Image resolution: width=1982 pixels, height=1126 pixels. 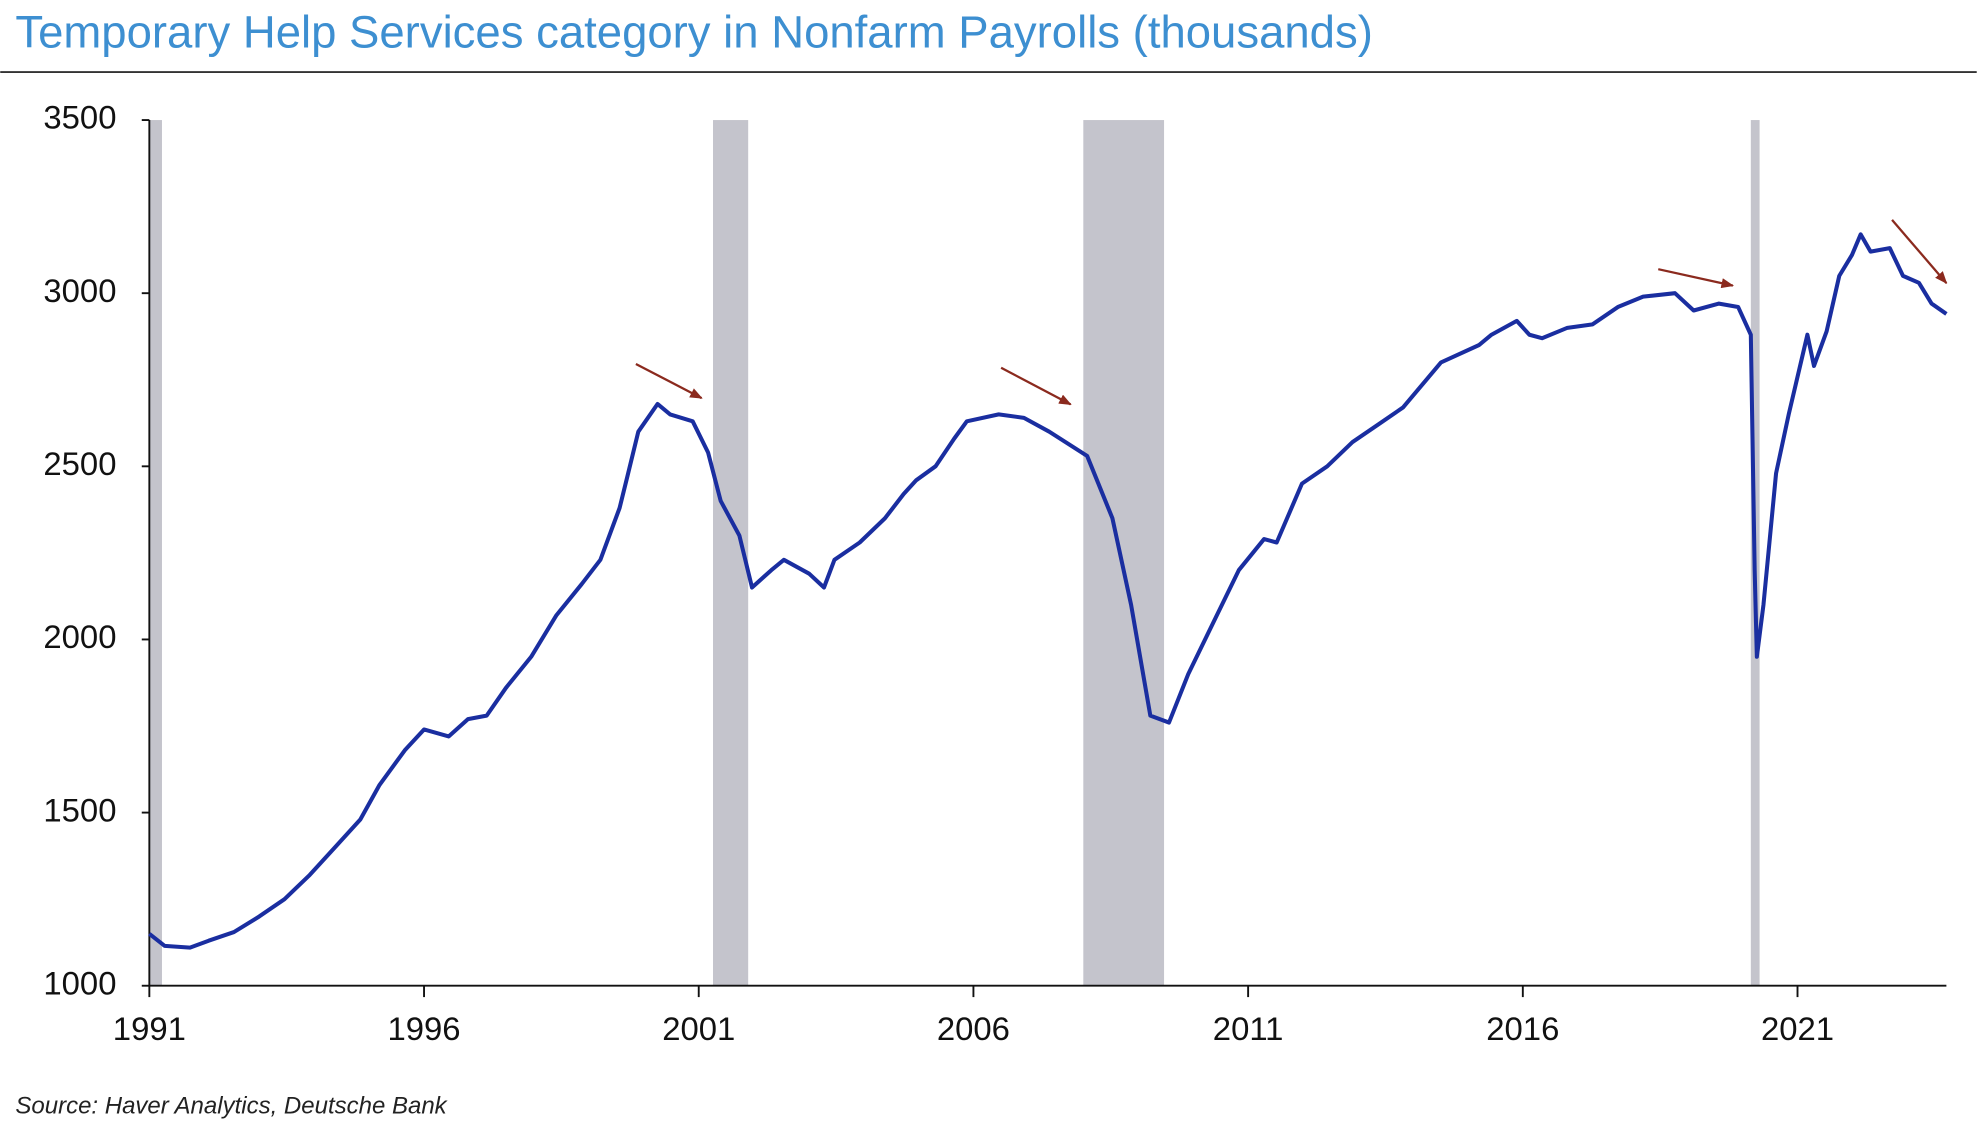 I want to click on annotation-arrows, so click(x=1291, y=312).